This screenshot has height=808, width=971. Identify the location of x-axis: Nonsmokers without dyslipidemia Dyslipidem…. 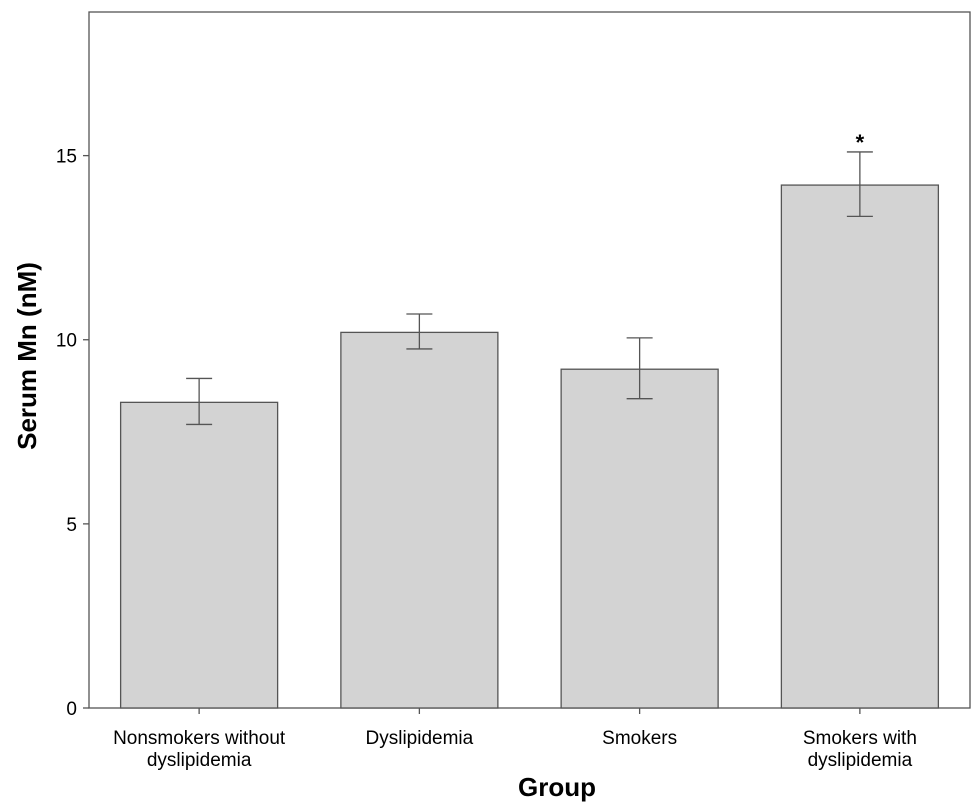
(515, 739).